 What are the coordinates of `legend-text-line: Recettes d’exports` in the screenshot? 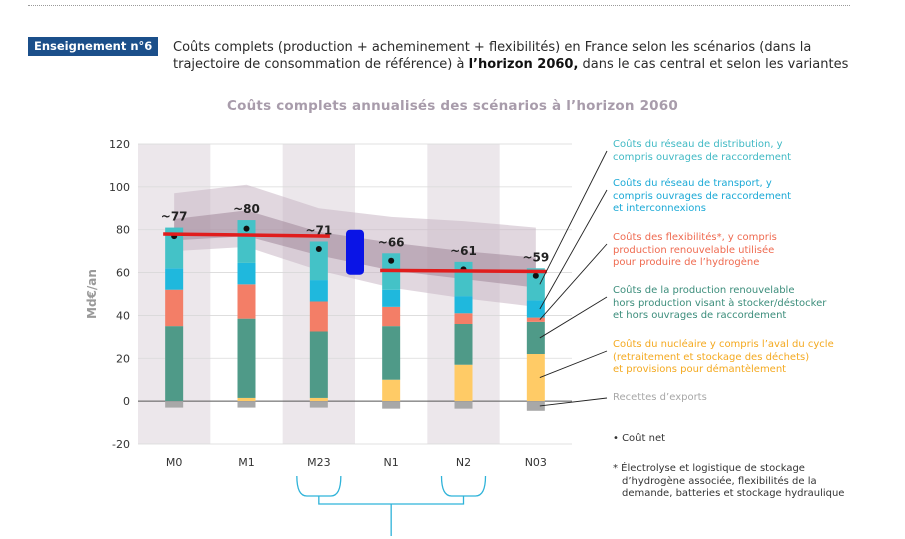 It's located at (660, 397).